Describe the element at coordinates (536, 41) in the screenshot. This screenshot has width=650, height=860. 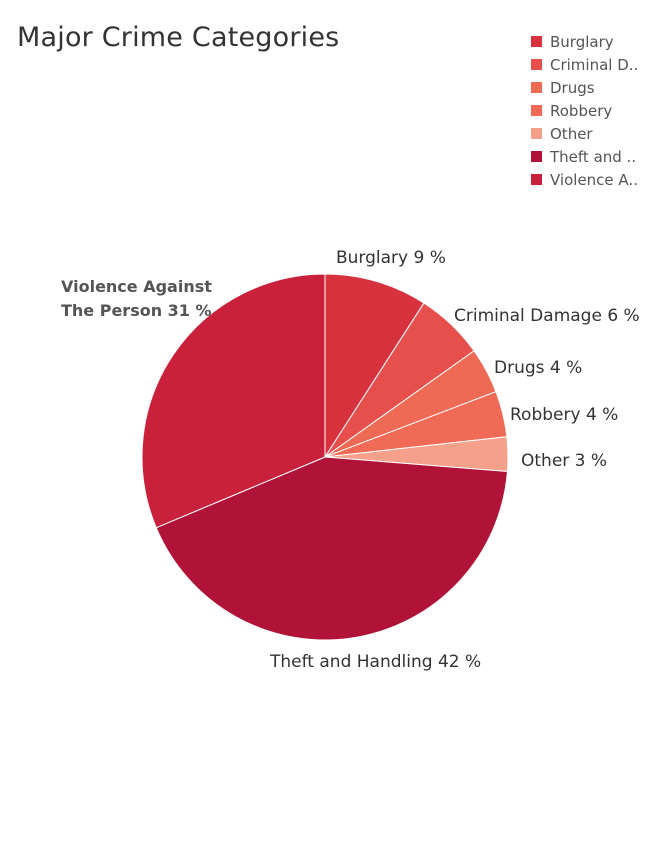
I see `legend-swatch-burglary` at that location.